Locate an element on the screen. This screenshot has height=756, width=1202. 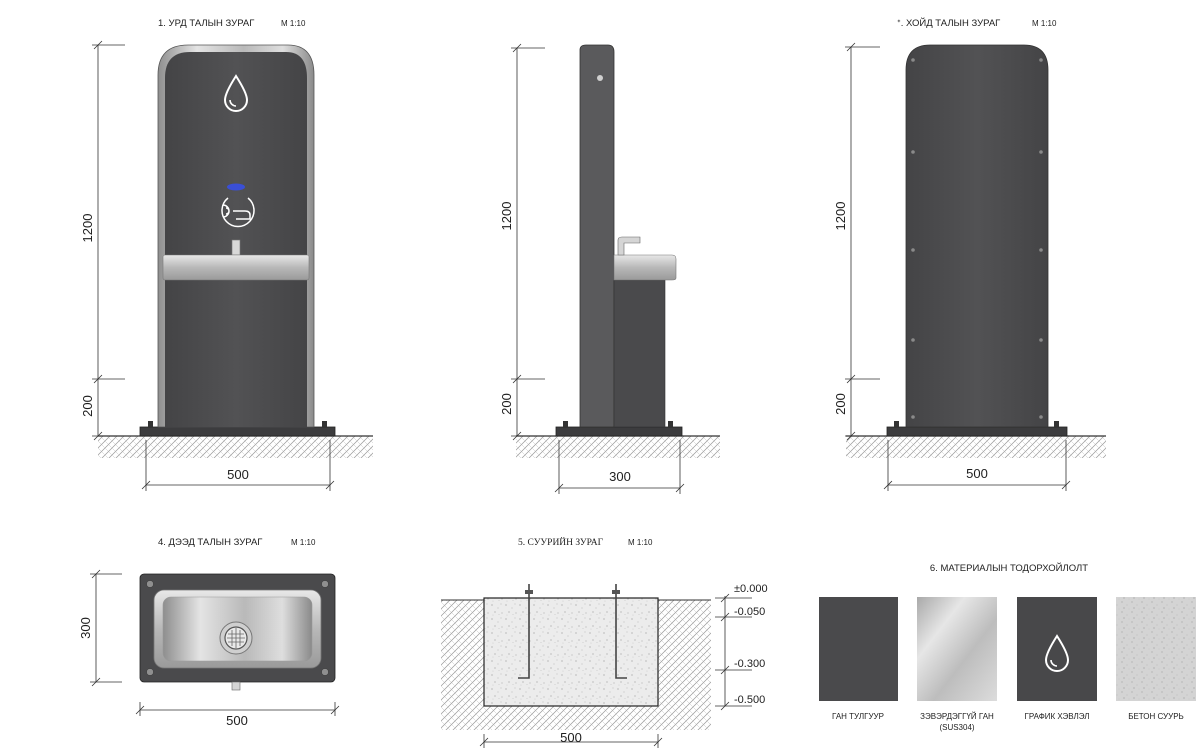
material-label-1b: (SUS304) is located at coordinates (956, 727).